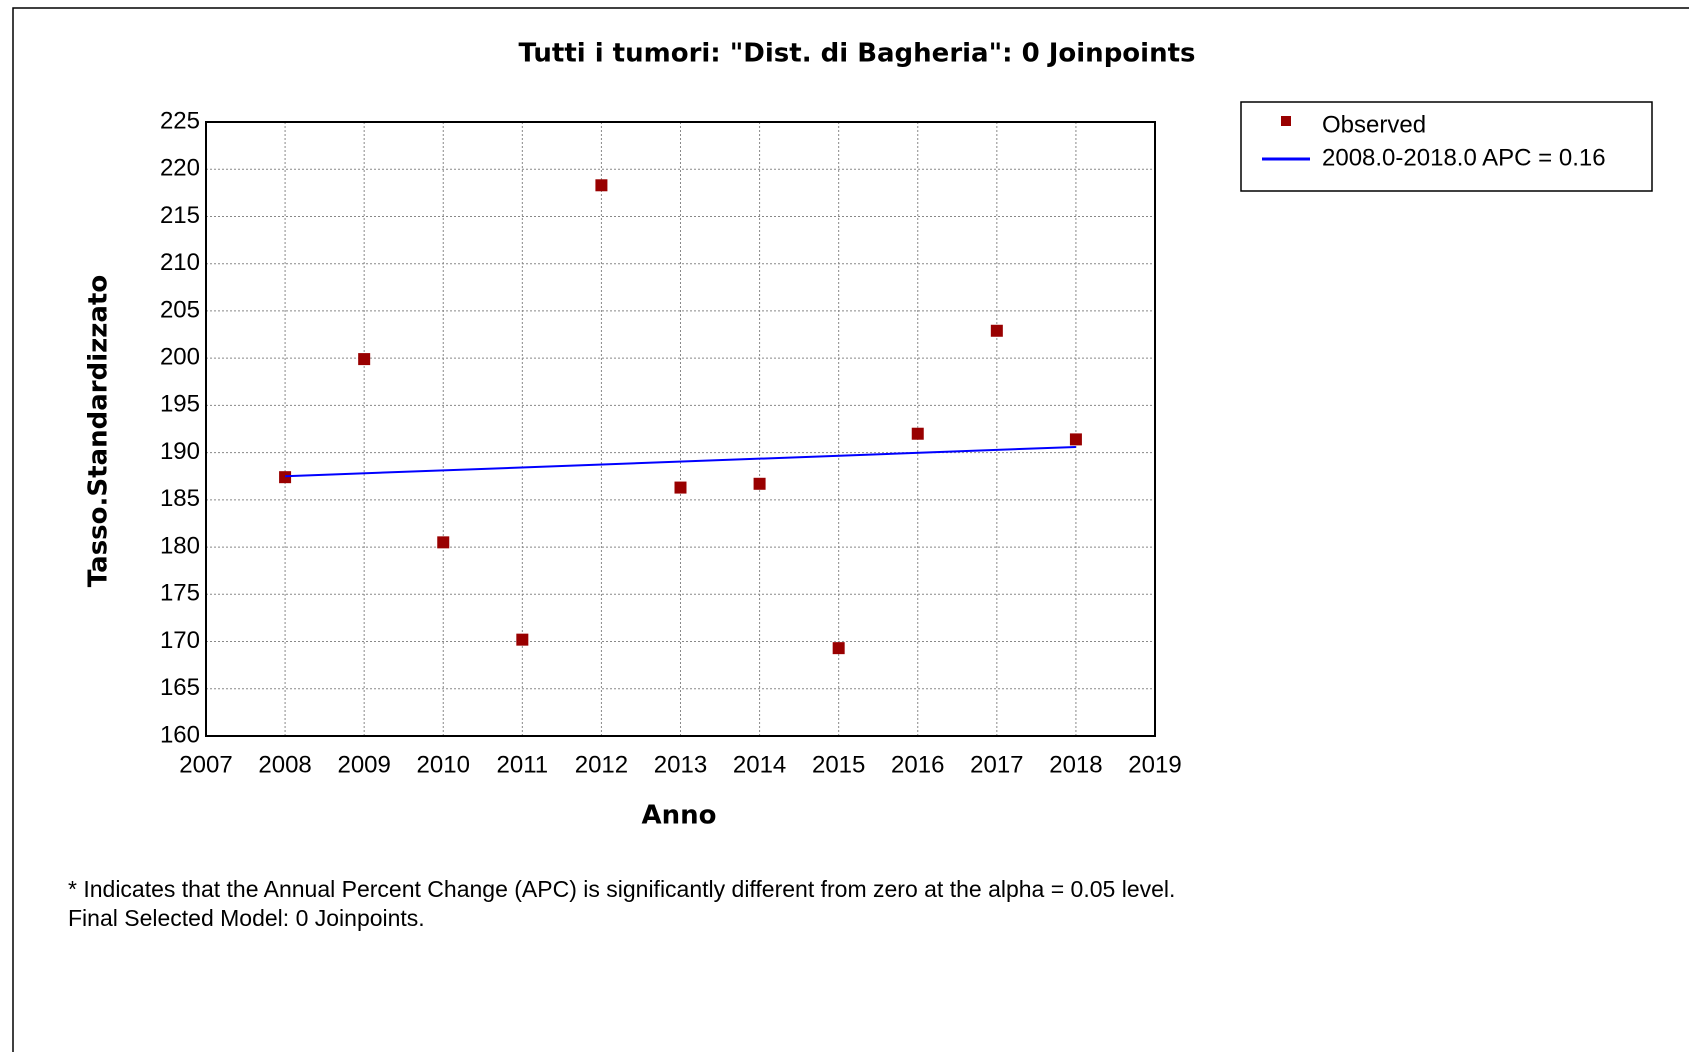 Image resolution: width=1689 pixels, height=1052 pixels. I want to click on x-tick-label: 2010, so click(443, 764).